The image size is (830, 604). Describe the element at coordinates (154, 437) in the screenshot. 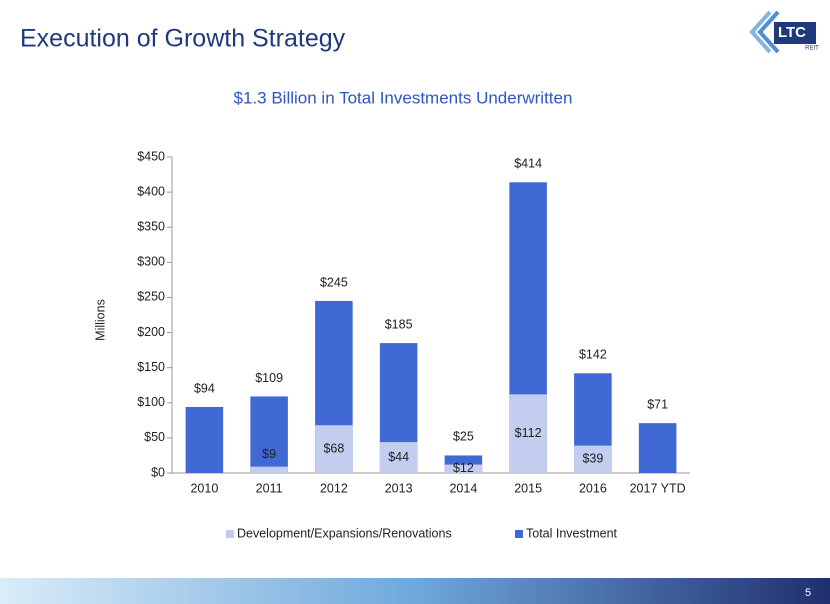

I see `y-tick-label: $50` at that location.